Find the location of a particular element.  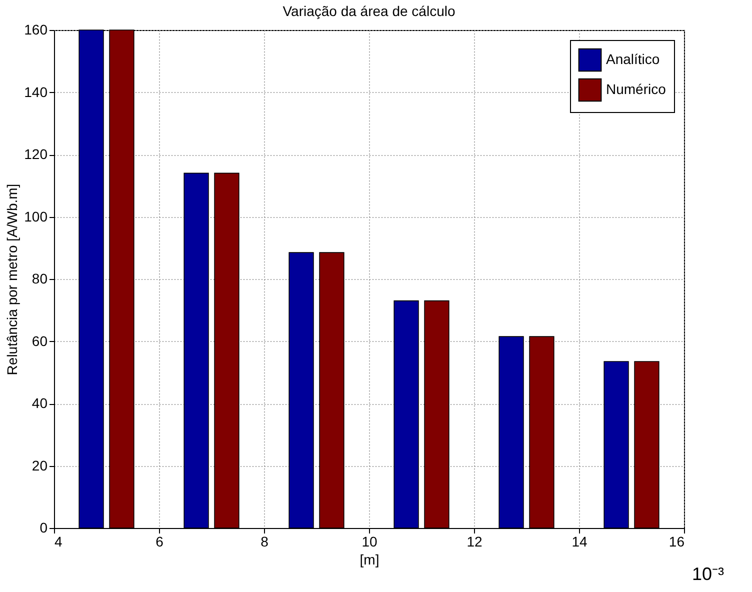

y-tick-label: 160 is located at coordinates (36, 30).